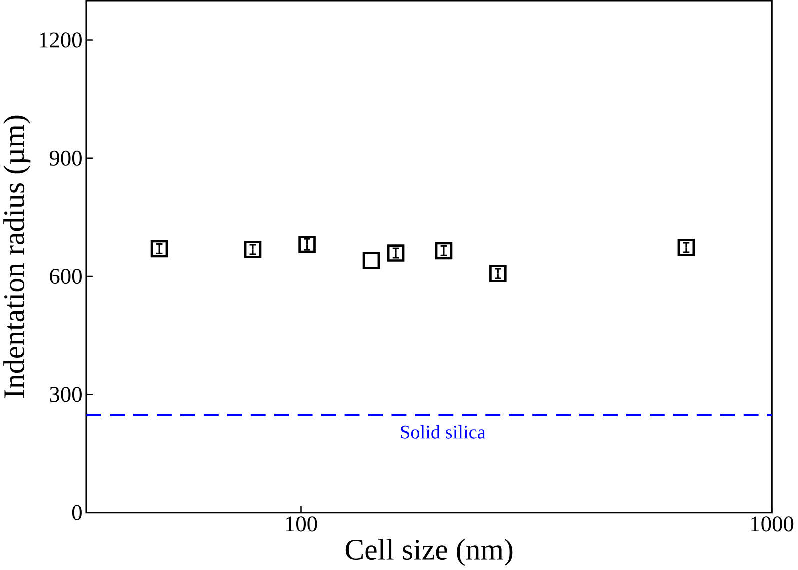  I want to click on annotation: Solid silica, so click(443, 432).